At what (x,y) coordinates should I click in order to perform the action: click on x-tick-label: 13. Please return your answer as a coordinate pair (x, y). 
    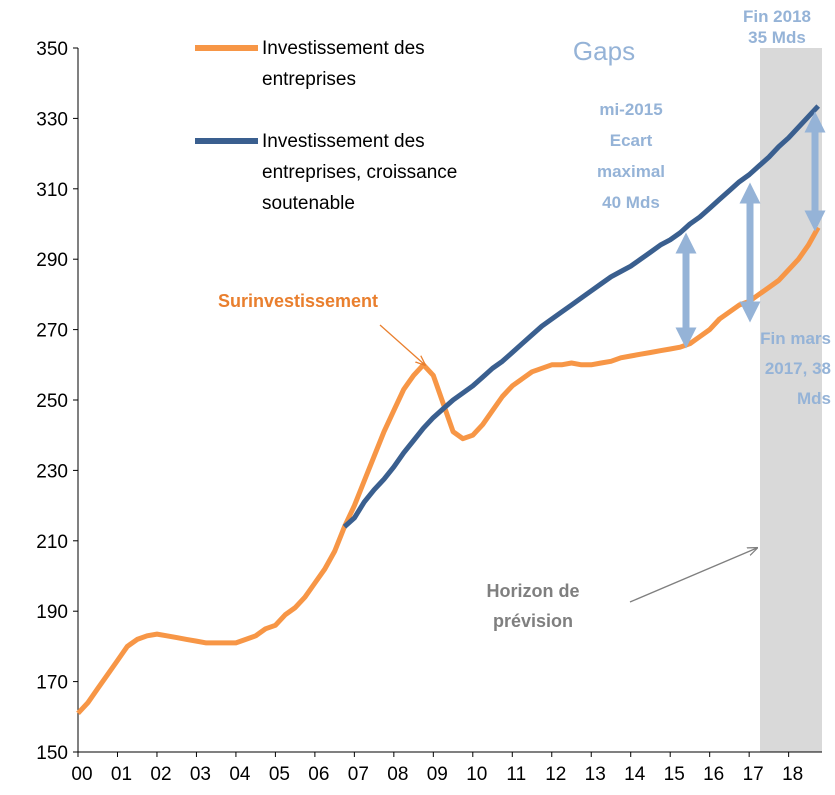
    Looking at the image, I should click on (595, 774).